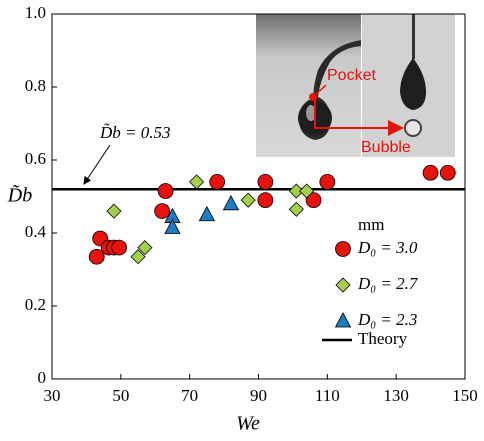  I want to click on legend-title: mm, so click(371, 224).